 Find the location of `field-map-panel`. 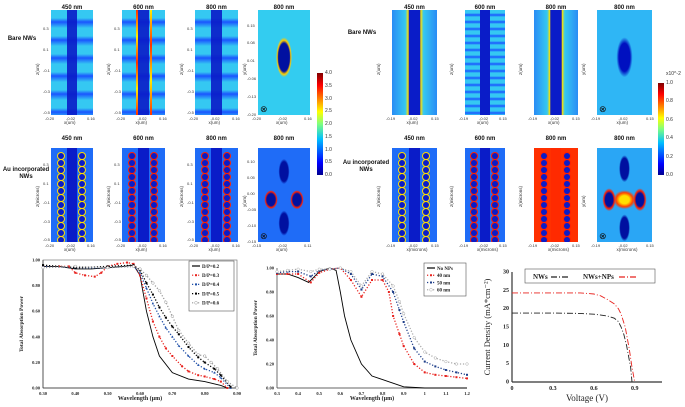

field-map-panel is located at coordinates (414, 195).